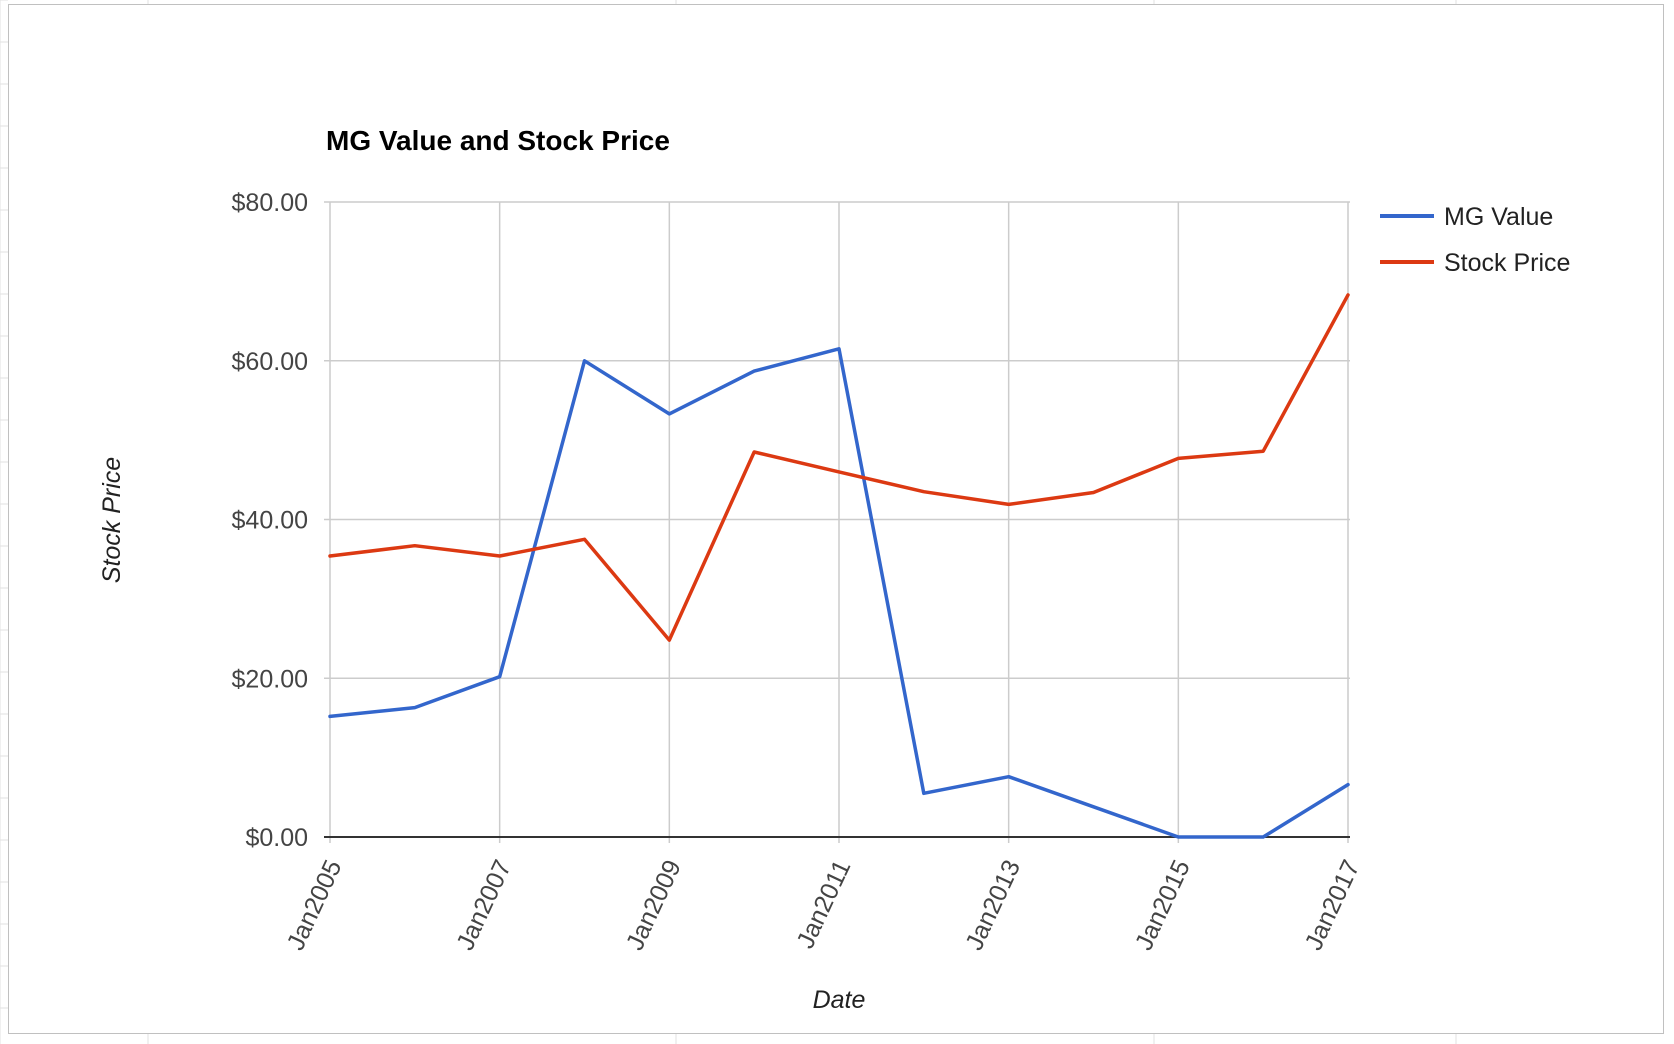  Describe the element at coordinates (315, 905) in the screenshot. I see `x-tick-label: Jan2005` at that location.